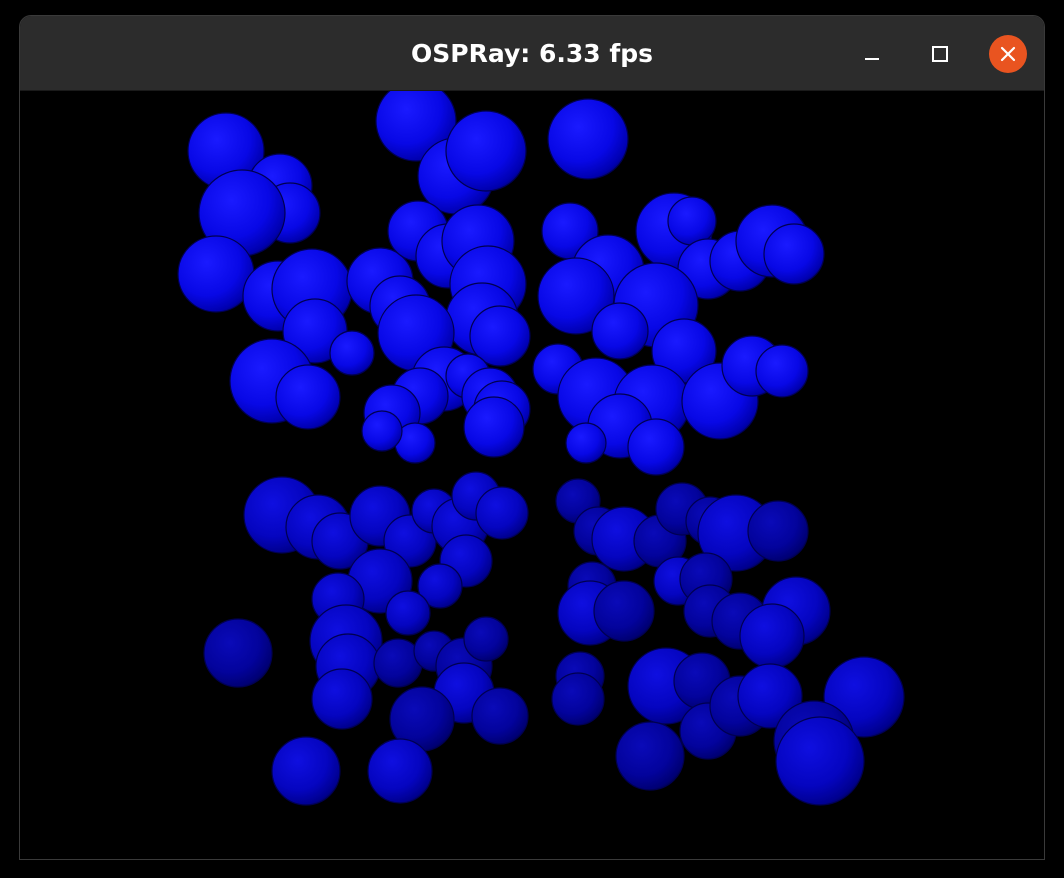 This screenshot has width=1064, height=878. I want to click on minimize-button, so click(872, 54).